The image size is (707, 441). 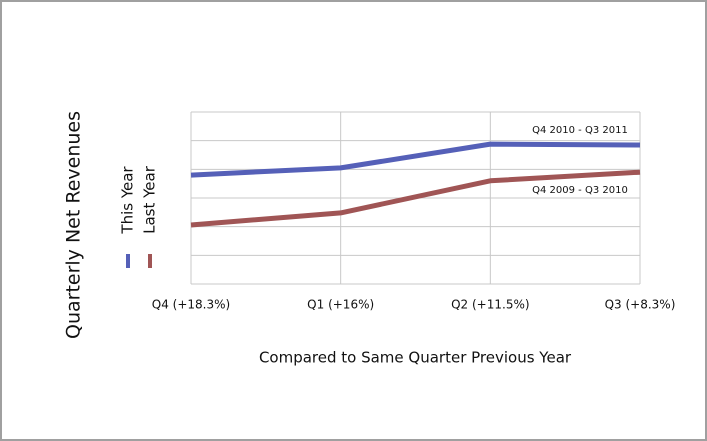 I want to click on legend-label: This Year, so click(x=128, y=200).